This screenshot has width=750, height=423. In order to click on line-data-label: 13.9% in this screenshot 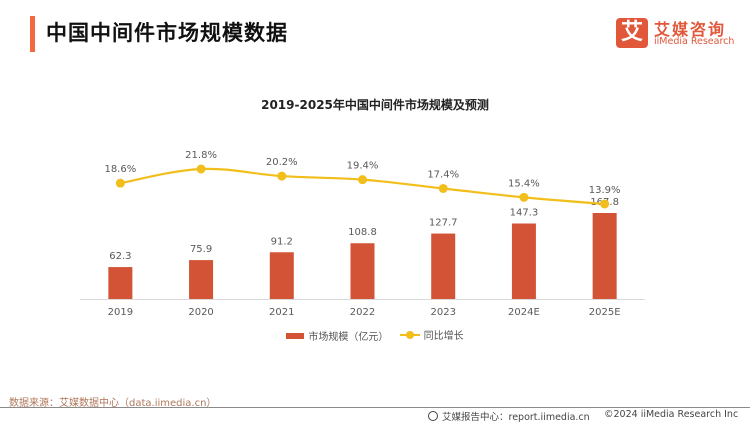, I will do `click(605, 190)`.